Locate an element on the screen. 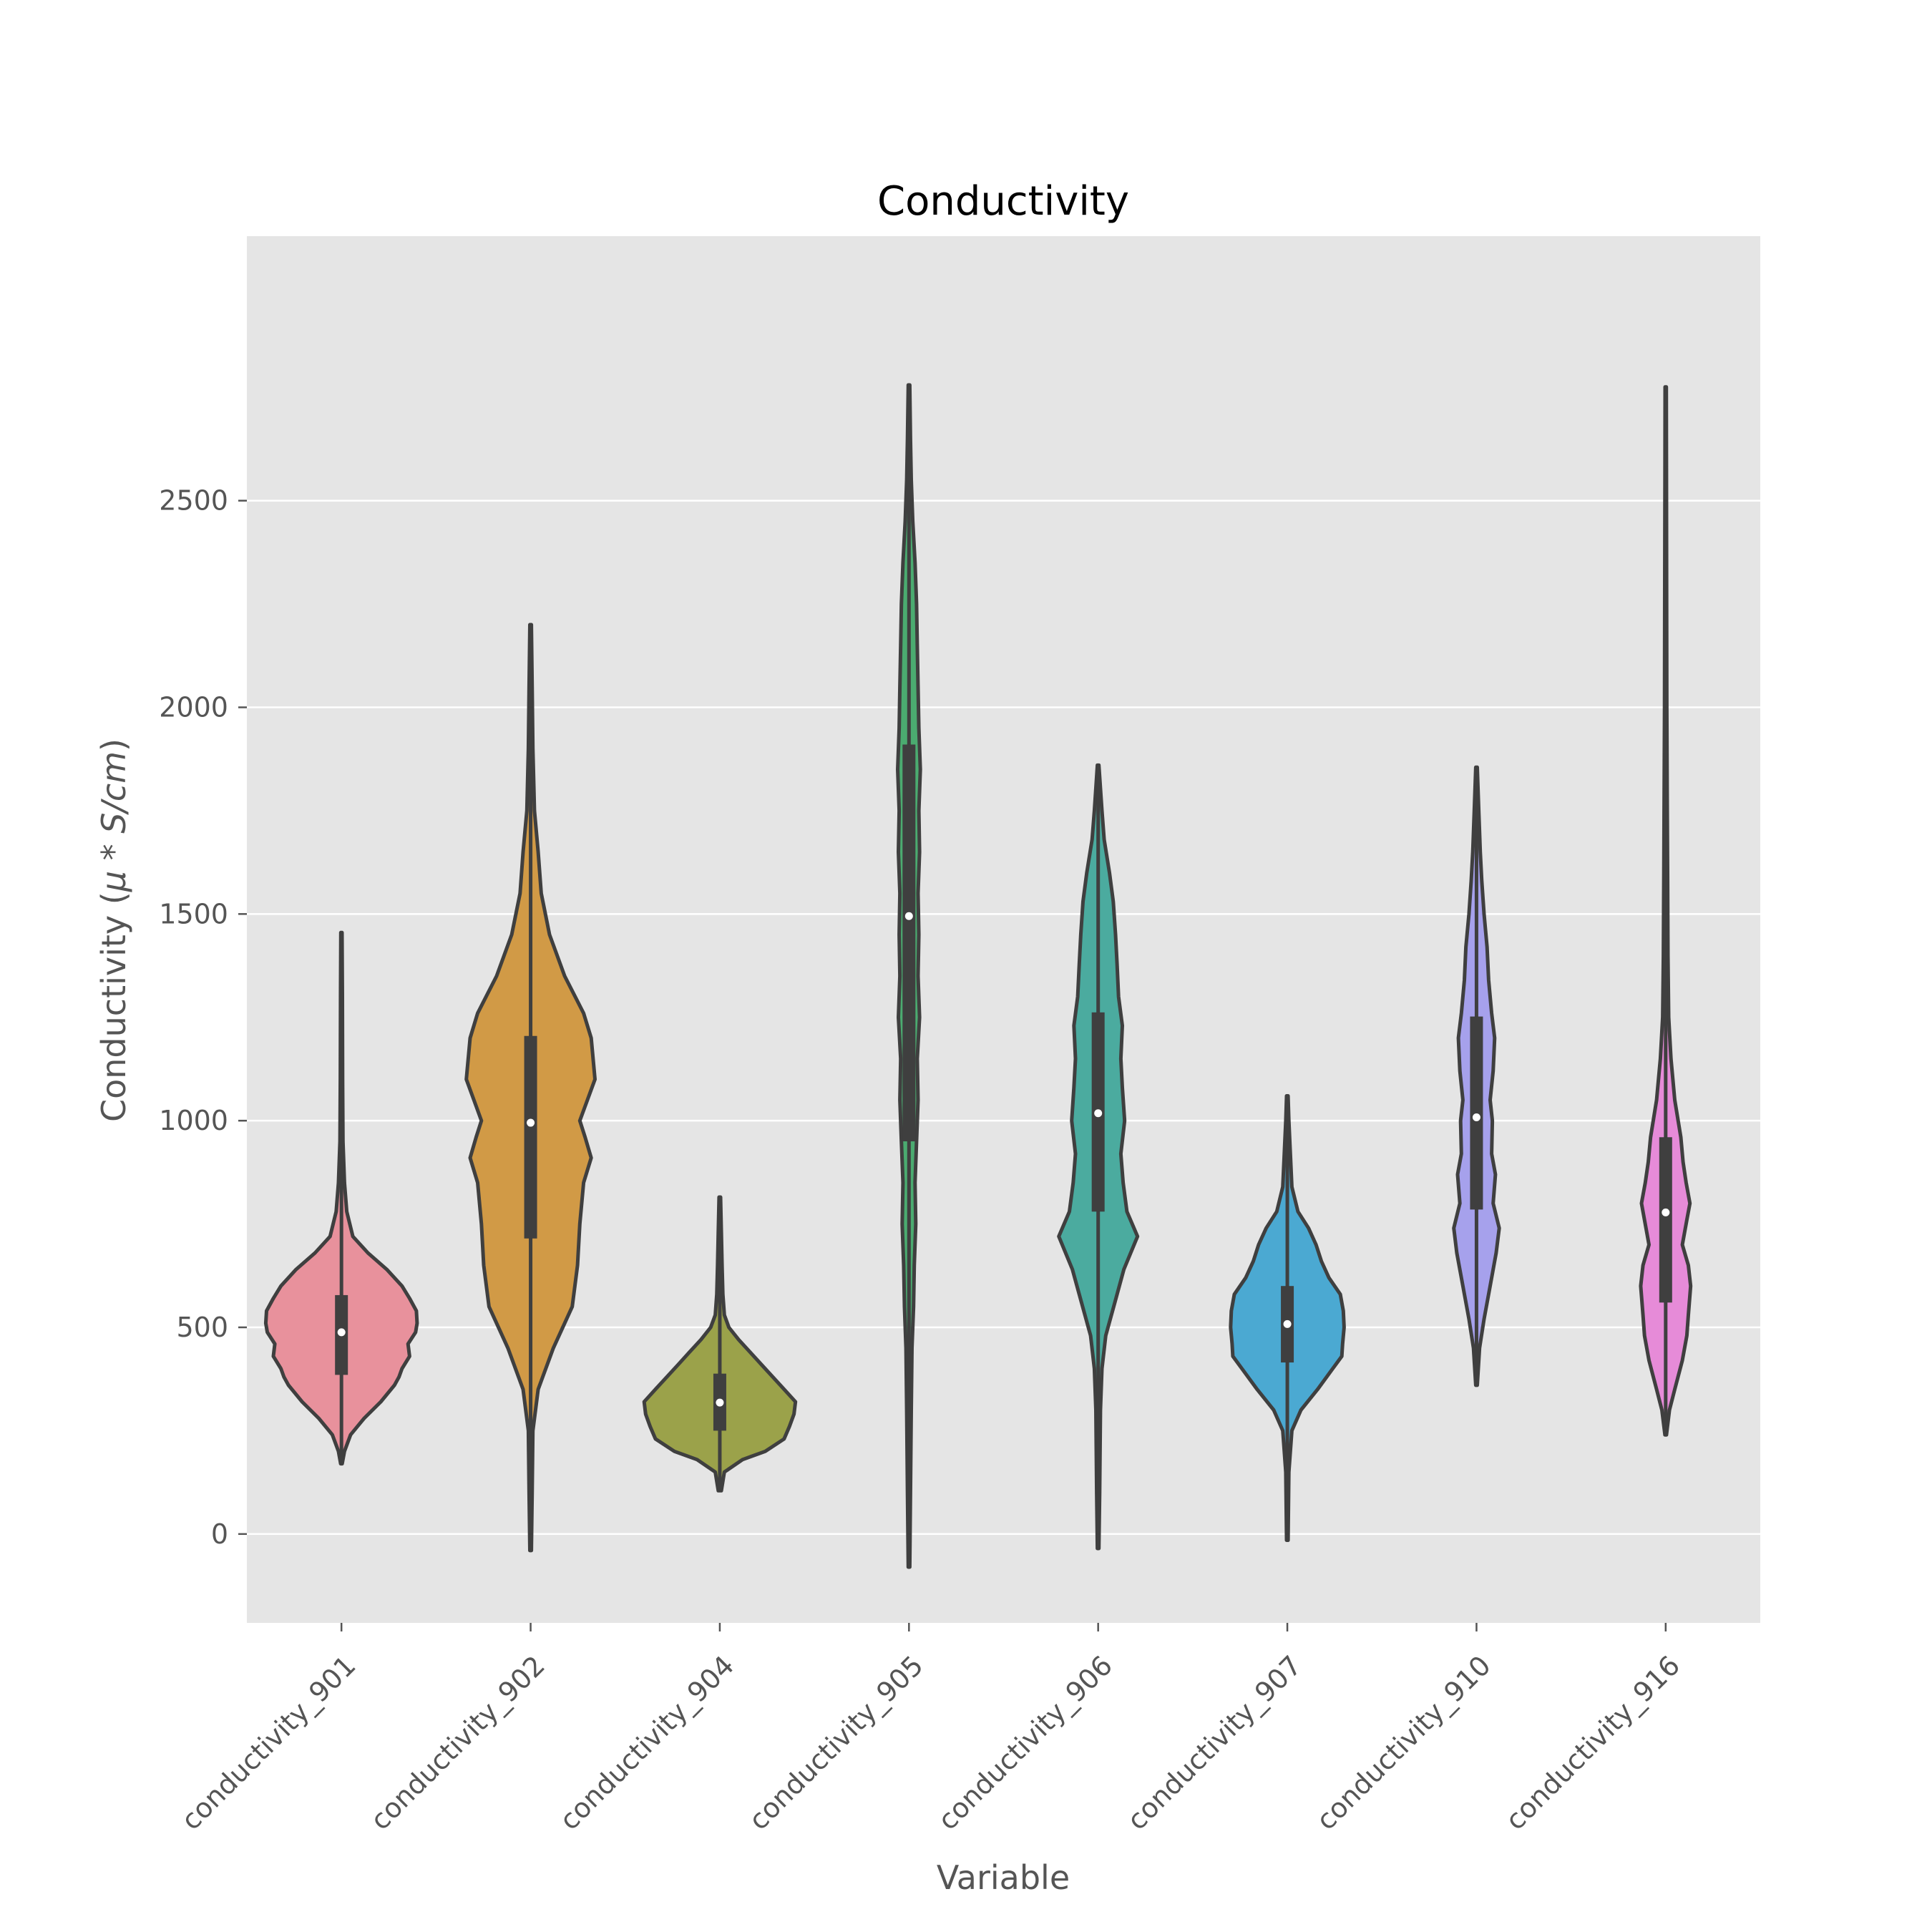 The image size is (1932, 1932). y-axis-title: Conductivity (μ * S/cm) is located at coordinates (113, 930).